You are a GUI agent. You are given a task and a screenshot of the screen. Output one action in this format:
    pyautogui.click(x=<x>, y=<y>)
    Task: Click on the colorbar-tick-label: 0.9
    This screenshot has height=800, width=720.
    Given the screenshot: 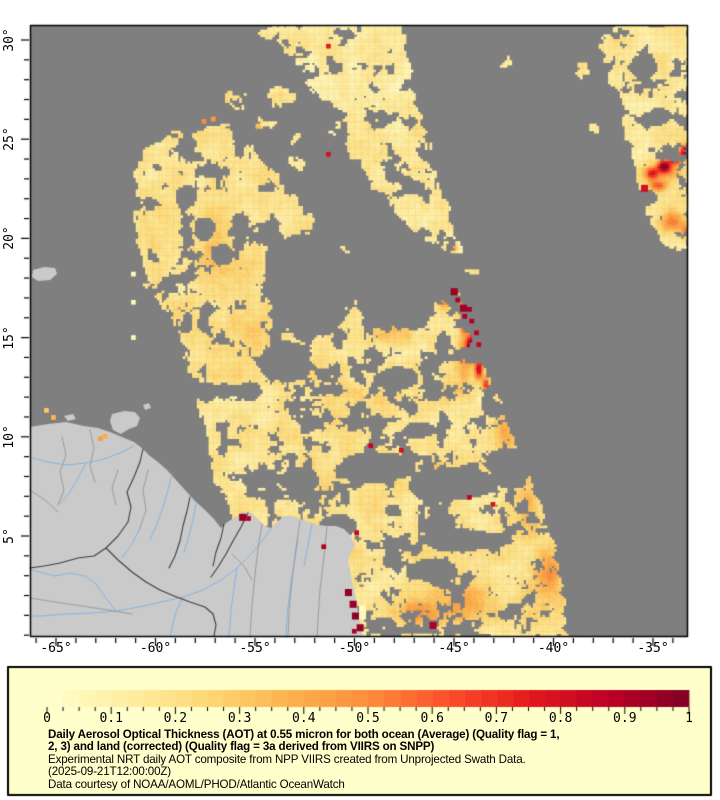 What is the action you would take?
    pyautogui.click(x=625, y=718)
    